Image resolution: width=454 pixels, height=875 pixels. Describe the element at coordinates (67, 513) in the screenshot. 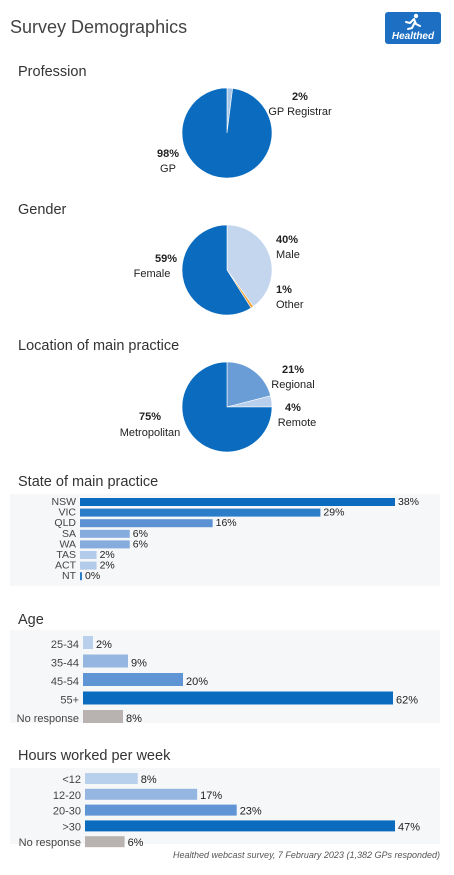

I see `category-label-vic: VIC` at that location.